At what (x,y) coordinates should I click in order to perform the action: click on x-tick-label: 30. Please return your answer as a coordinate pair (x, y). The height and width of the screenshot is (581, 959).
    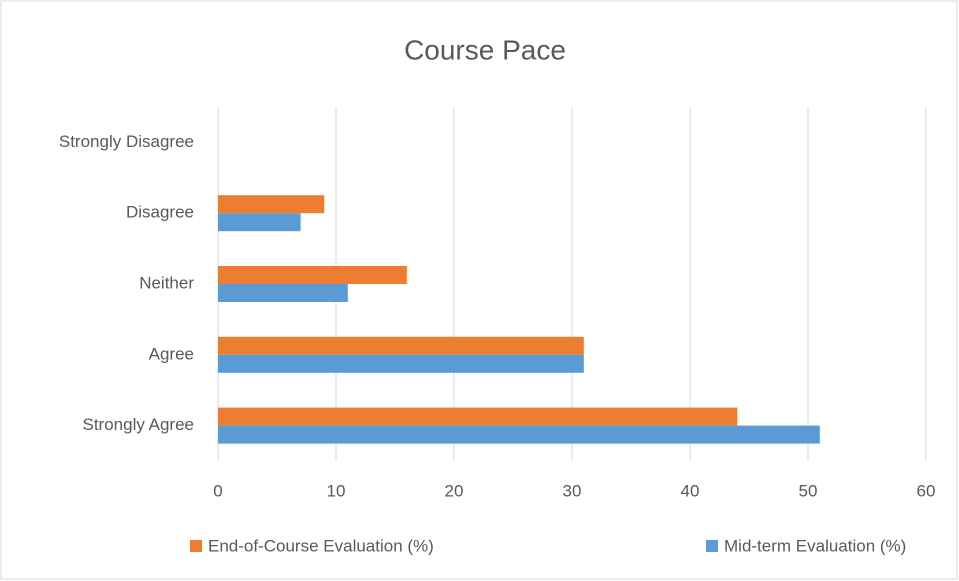
    Looking at the image, I should click on (572, 490).